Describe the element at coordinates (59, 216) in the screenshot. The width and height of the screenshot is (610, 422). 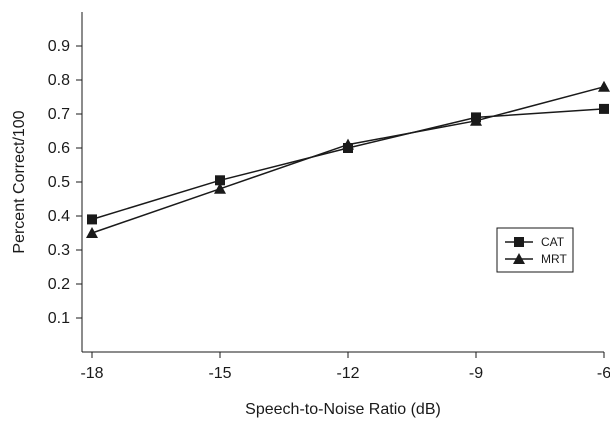
I see `y-tick-label: 0.4` at that location.